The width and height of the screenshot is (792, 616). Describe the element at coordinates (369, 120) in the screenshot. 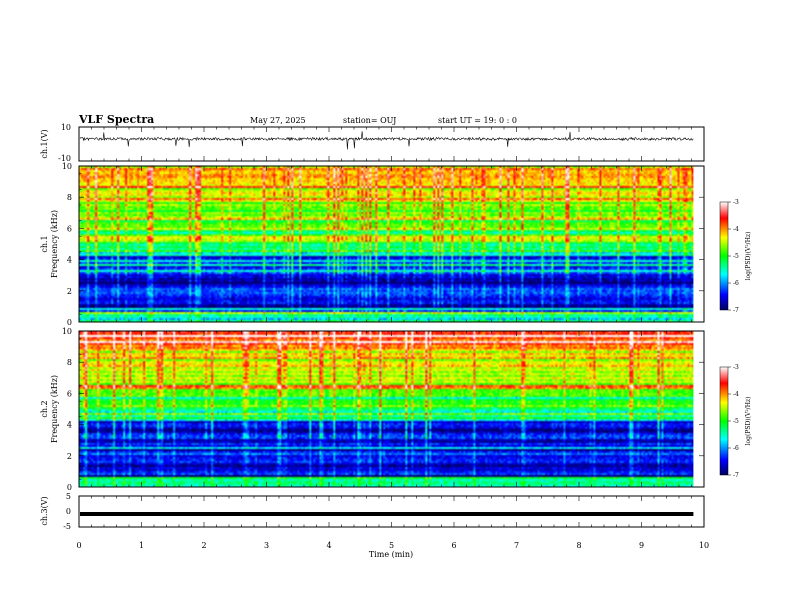

I see `station-label: station= OUJ` at that location.